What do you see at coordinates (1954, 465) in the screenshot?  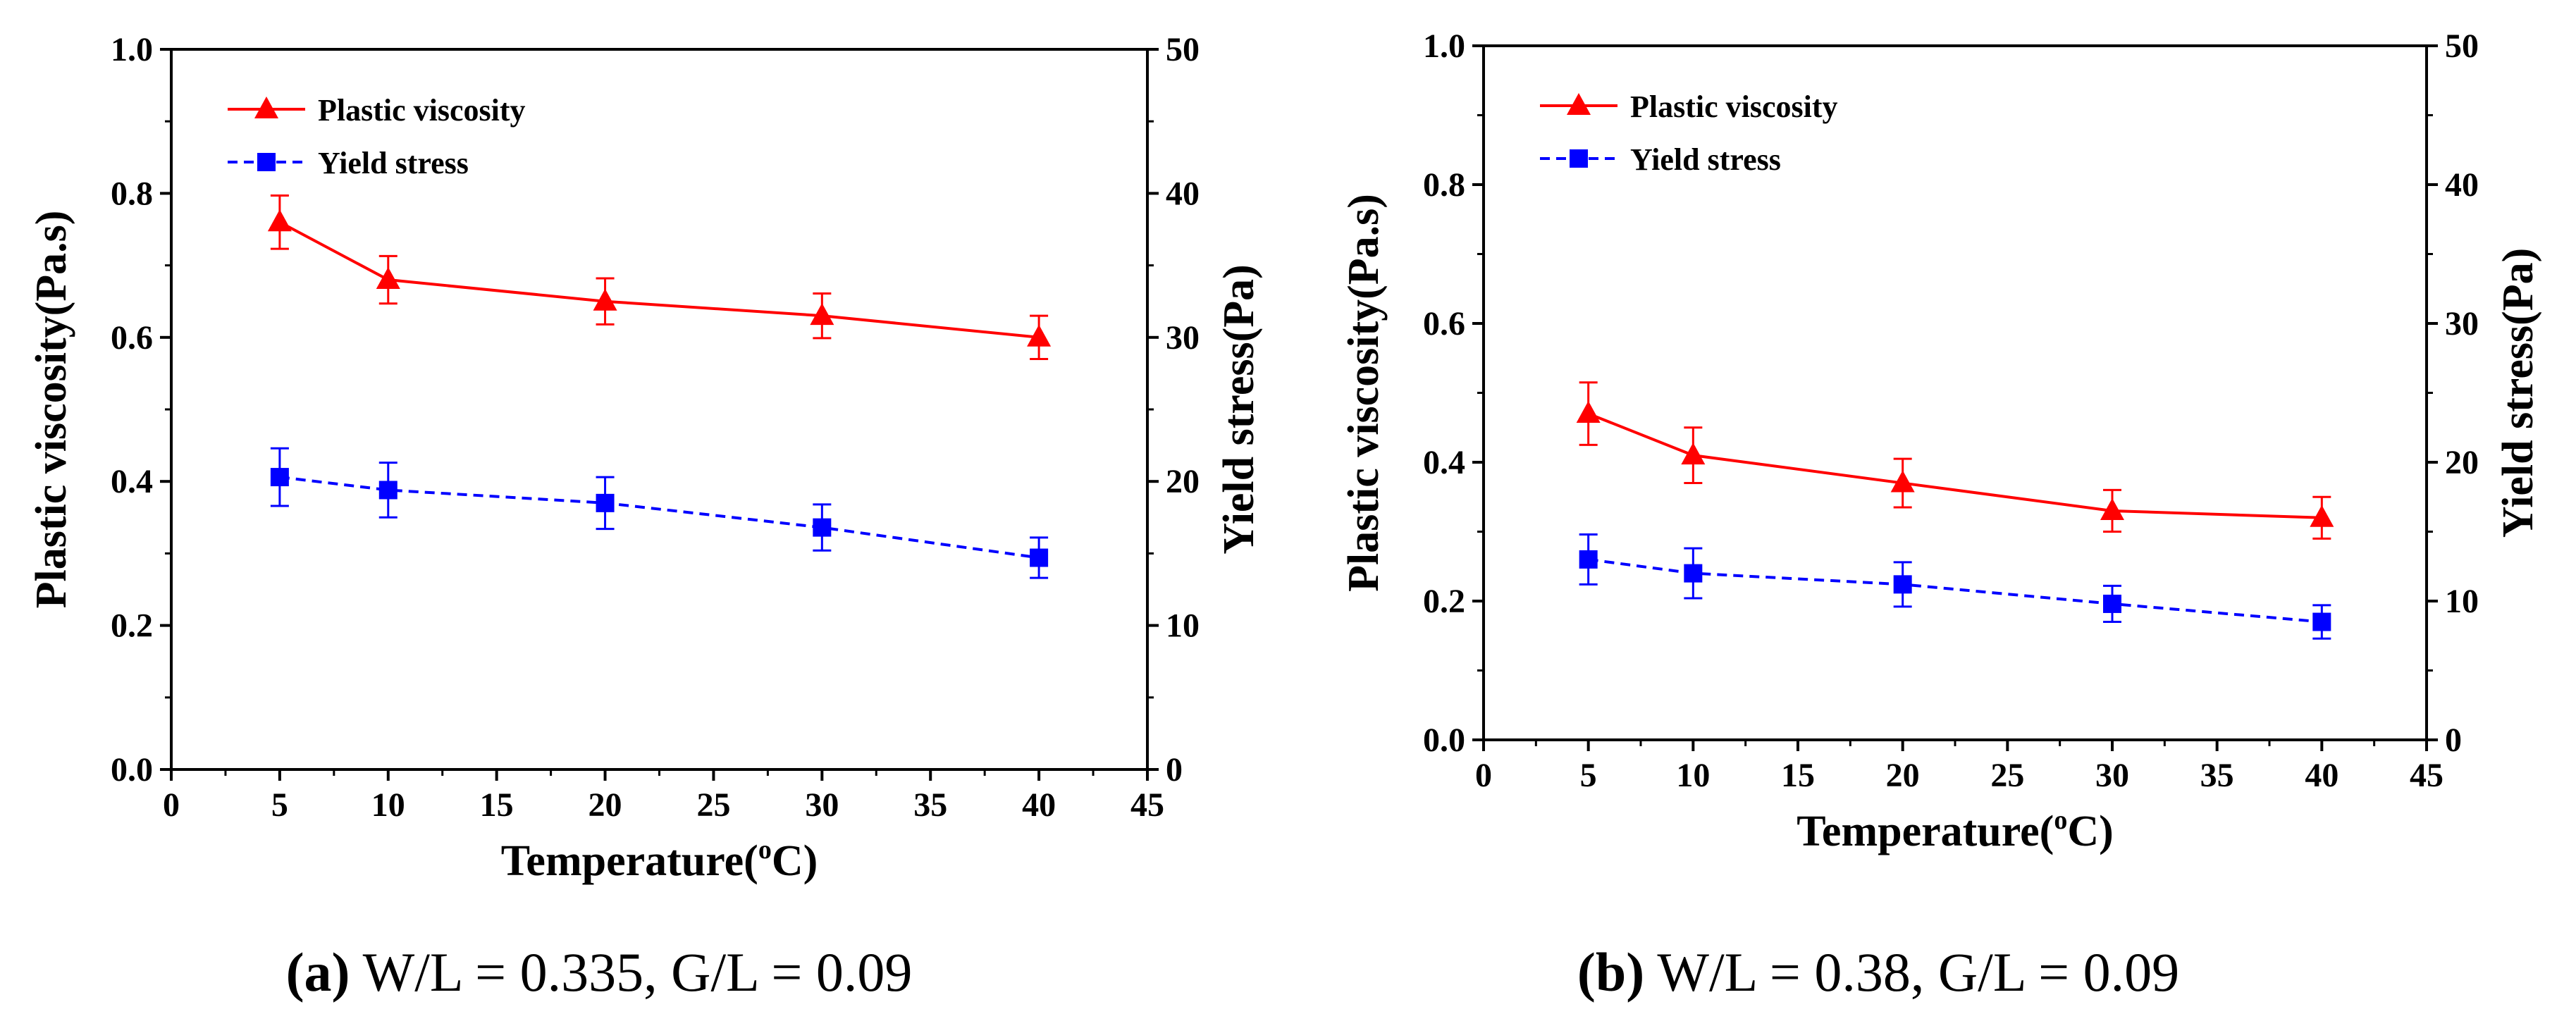 I see `series-line-triangle` at bounding box center [1954, 465].